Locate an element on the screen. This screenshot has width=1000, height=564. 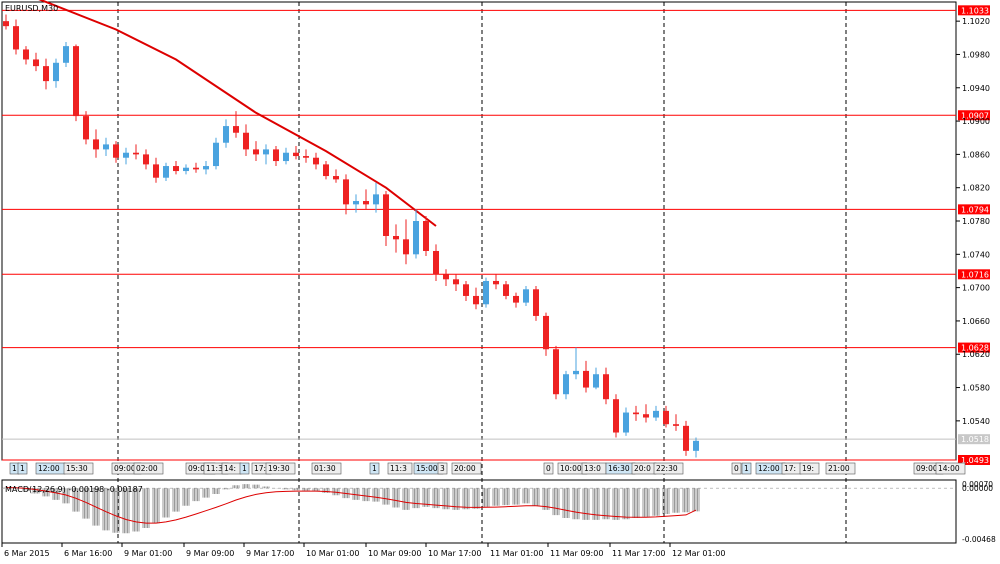
y-tick-label: 1.0660 is located at coordinates (976, 321).